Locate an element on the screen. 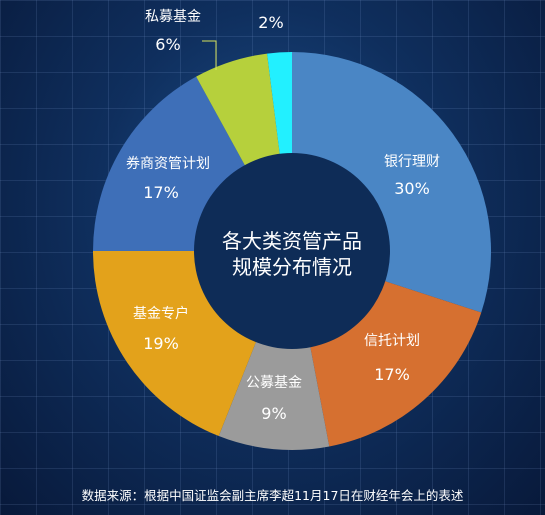 This screenshot has width=545, height=515. slice-label-broker-asset-management: 券商资管计划 is located at coordinates (168, 164).